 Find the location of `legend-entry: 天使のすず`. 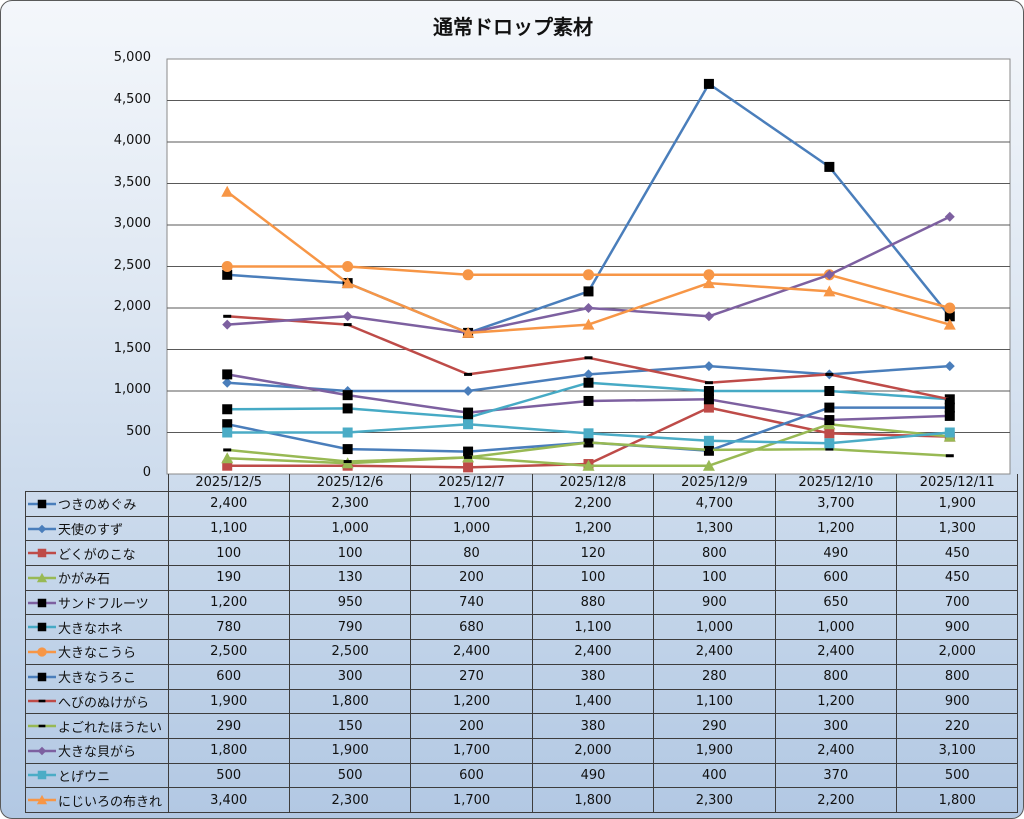

legend-entry: 天使のすず is located at coordinates (97, 528).